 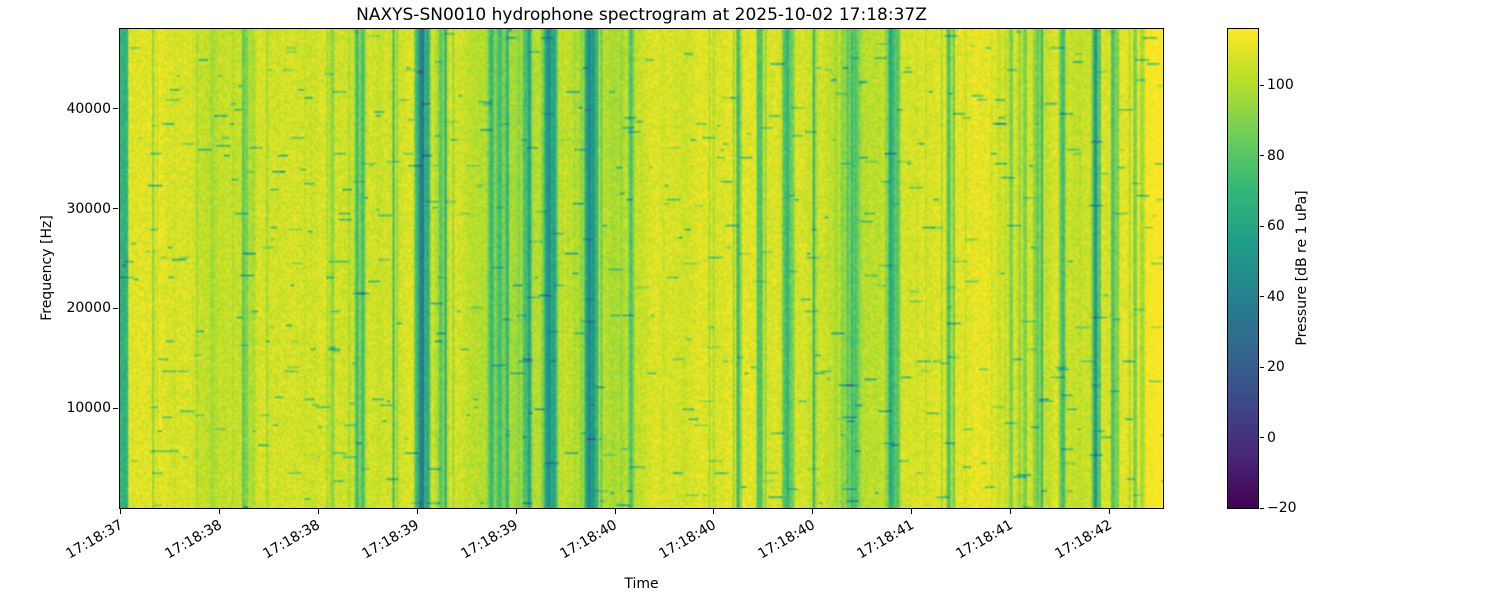 What do you see at coordinates (1276, 226) in the screenshot?
I see `colorbar-tick-label: 60` at bounding box center [1276, 226].